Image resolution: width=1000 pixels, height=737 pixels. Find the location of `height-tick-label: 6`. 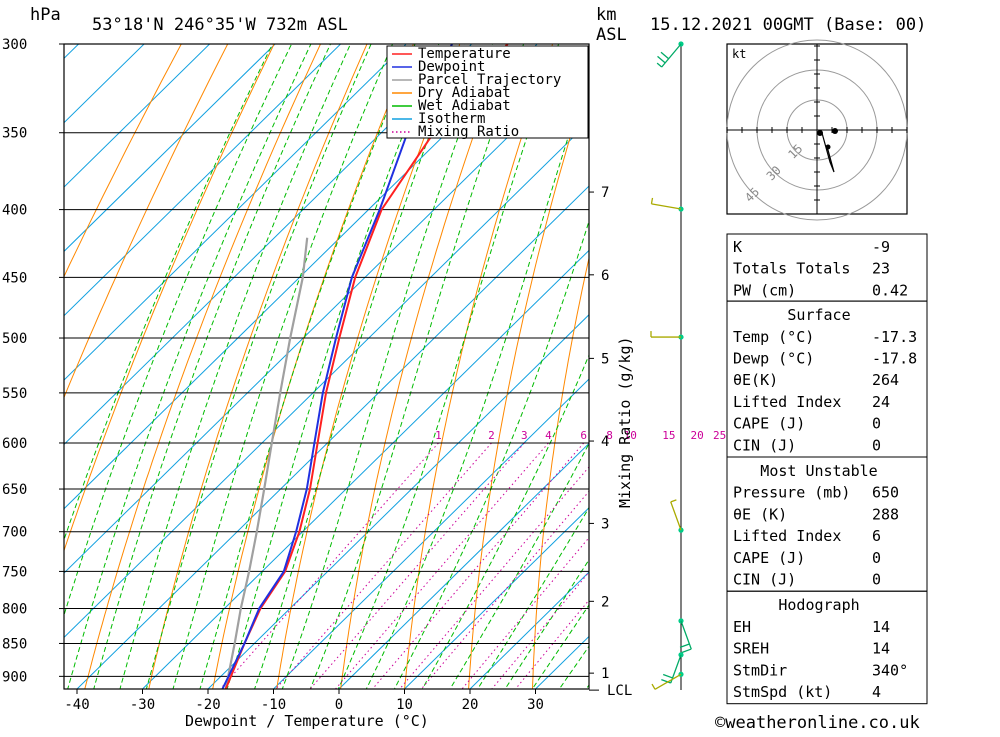

height-tick-label: 6 is located at coordinates (605, 276).